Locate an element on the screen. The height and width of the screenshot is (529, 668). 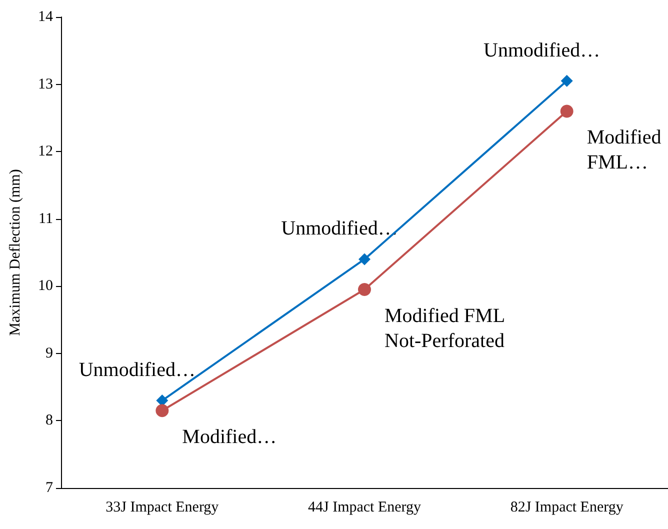
annotation: Modified FML Not-Perforated is located at coordinates (445, 328).